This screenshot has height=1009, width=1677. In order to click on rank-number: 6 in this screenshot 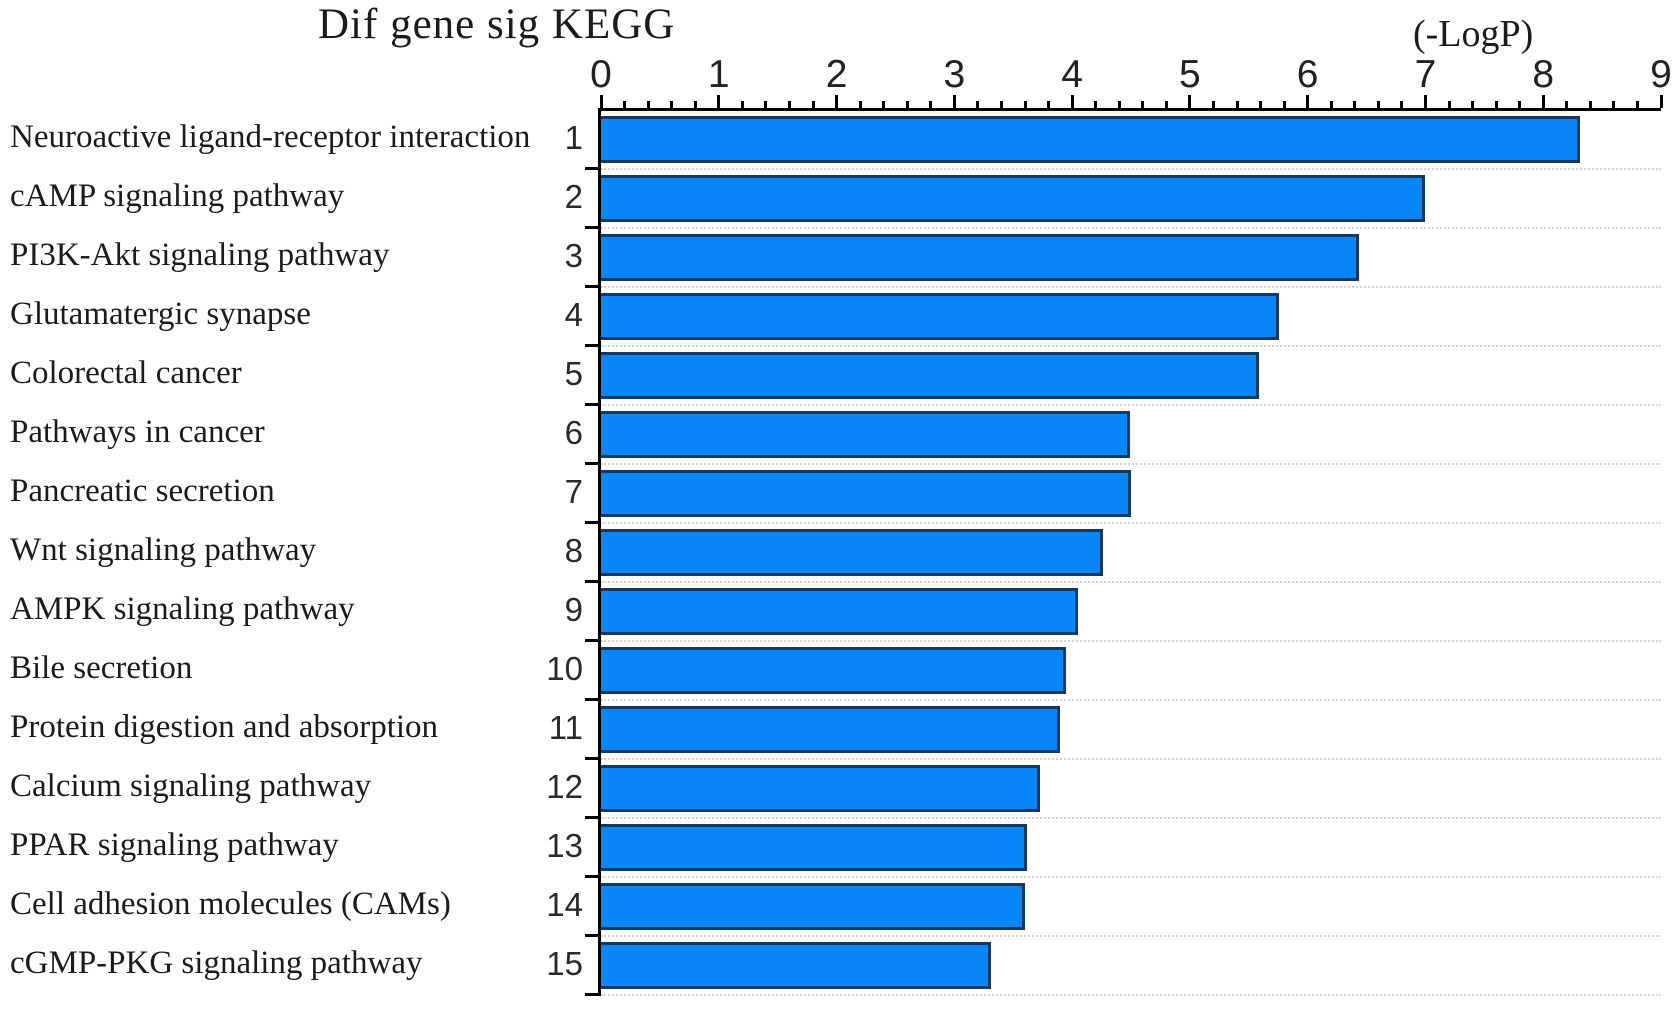, I will do `click(573, 432)`.